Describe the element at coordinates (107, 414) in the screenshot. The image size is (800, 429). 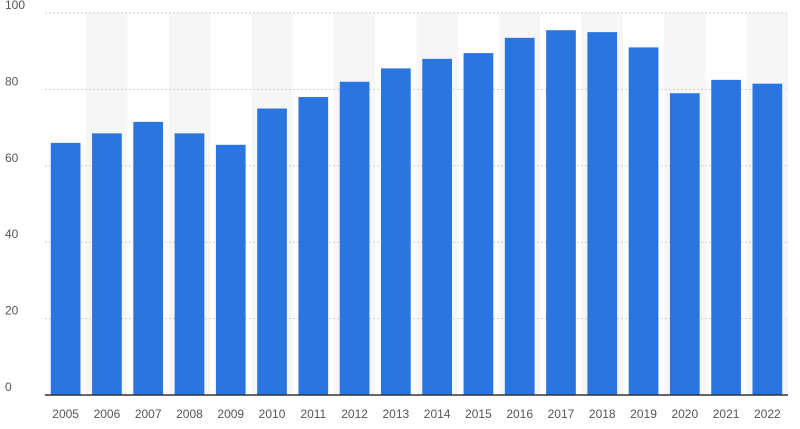
I see `x-tick-label: 2006` at that location.